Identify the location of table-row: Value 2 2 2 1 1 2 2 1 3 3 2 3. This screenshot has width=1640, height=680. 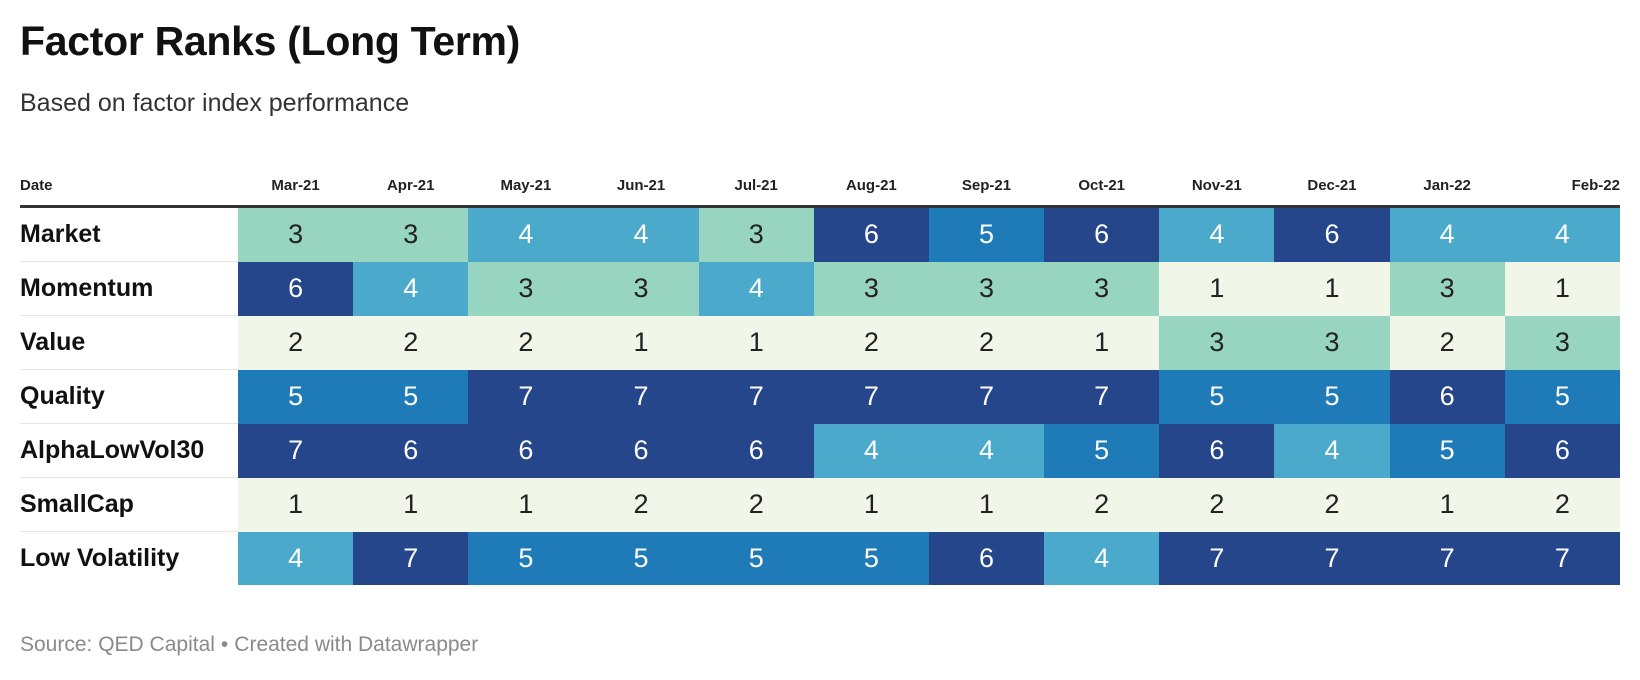
(820, 342).